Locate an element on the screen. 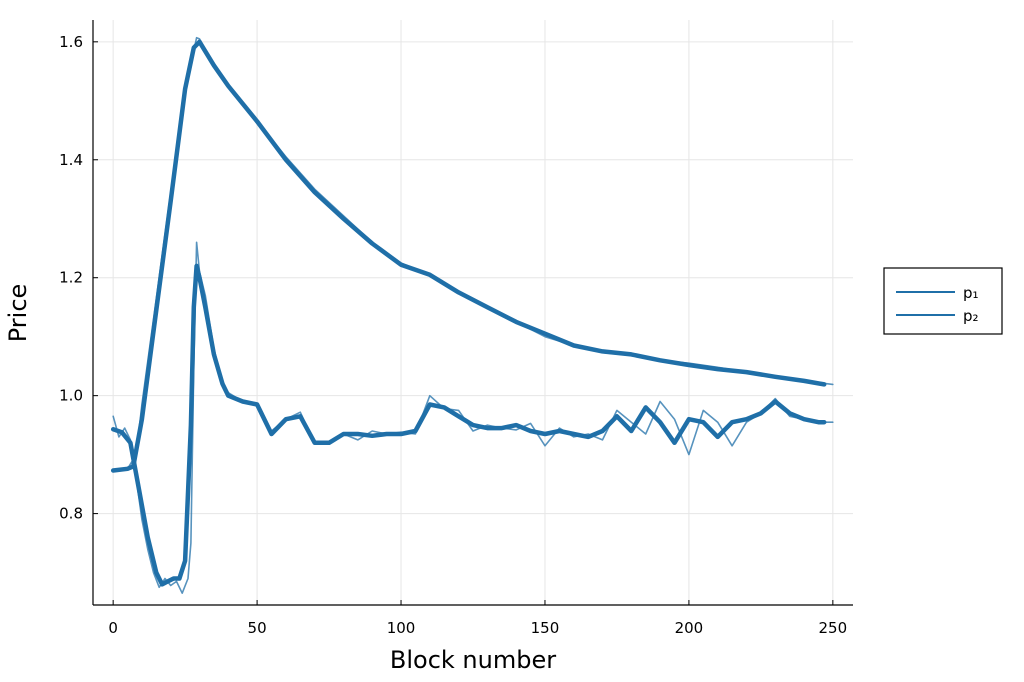 The height and width of the screenshot is (682, 1024). y-tick-label: 1.0 is located at coordinates (71, 396).